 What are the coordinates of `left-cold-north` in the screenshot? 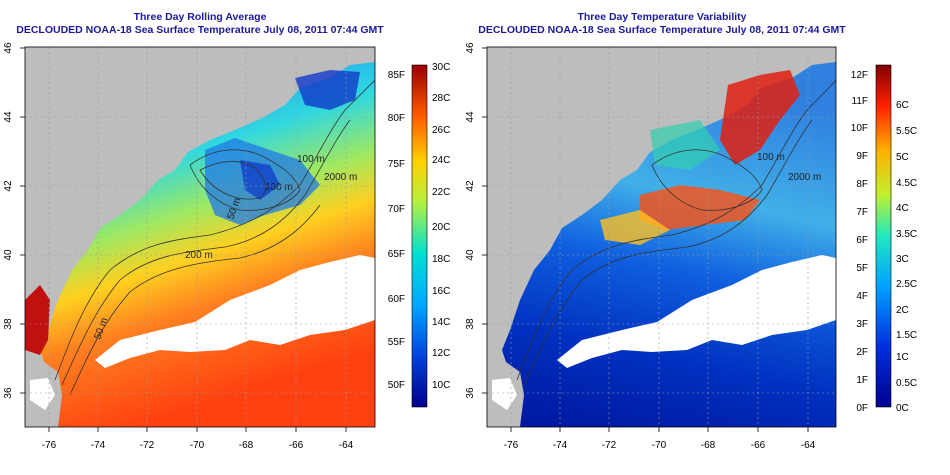 It's located at (327, 90).